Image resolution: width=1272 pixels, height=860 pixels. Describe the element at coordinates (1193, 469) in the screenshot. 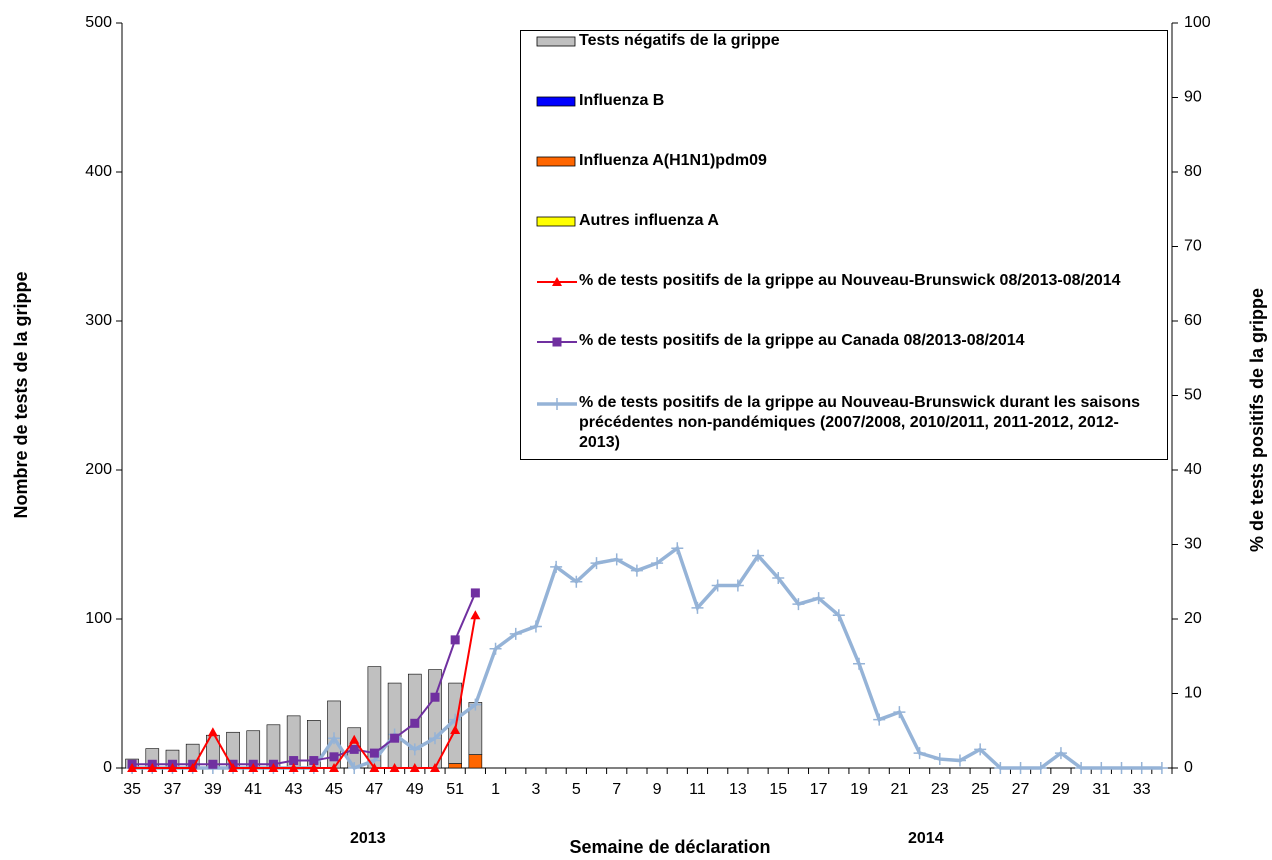

I see `y2-tick-label: 40` at that location.